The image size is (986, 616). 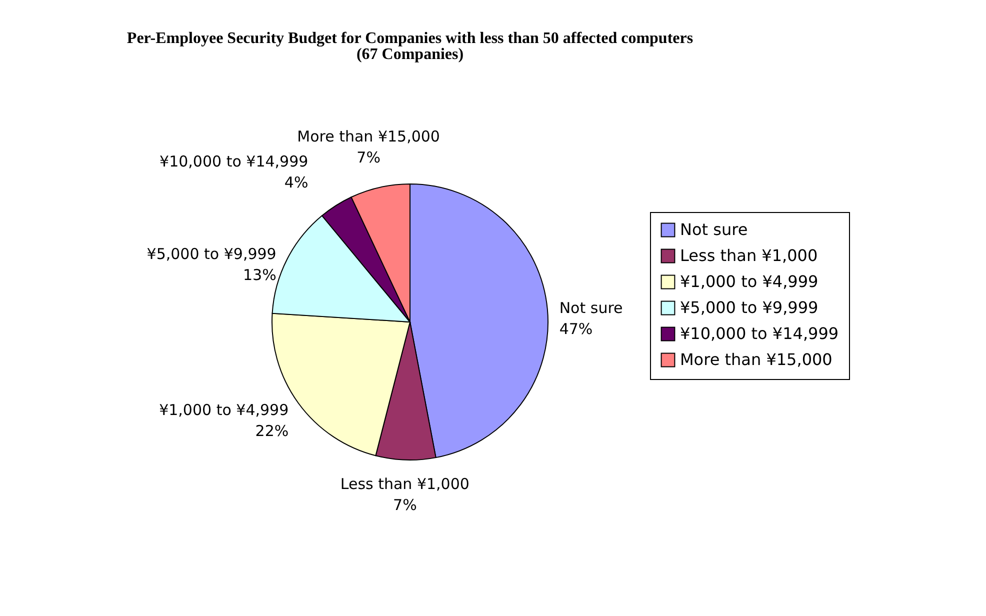 I want to click on data-label: 13%, so click(x=259, y=275).